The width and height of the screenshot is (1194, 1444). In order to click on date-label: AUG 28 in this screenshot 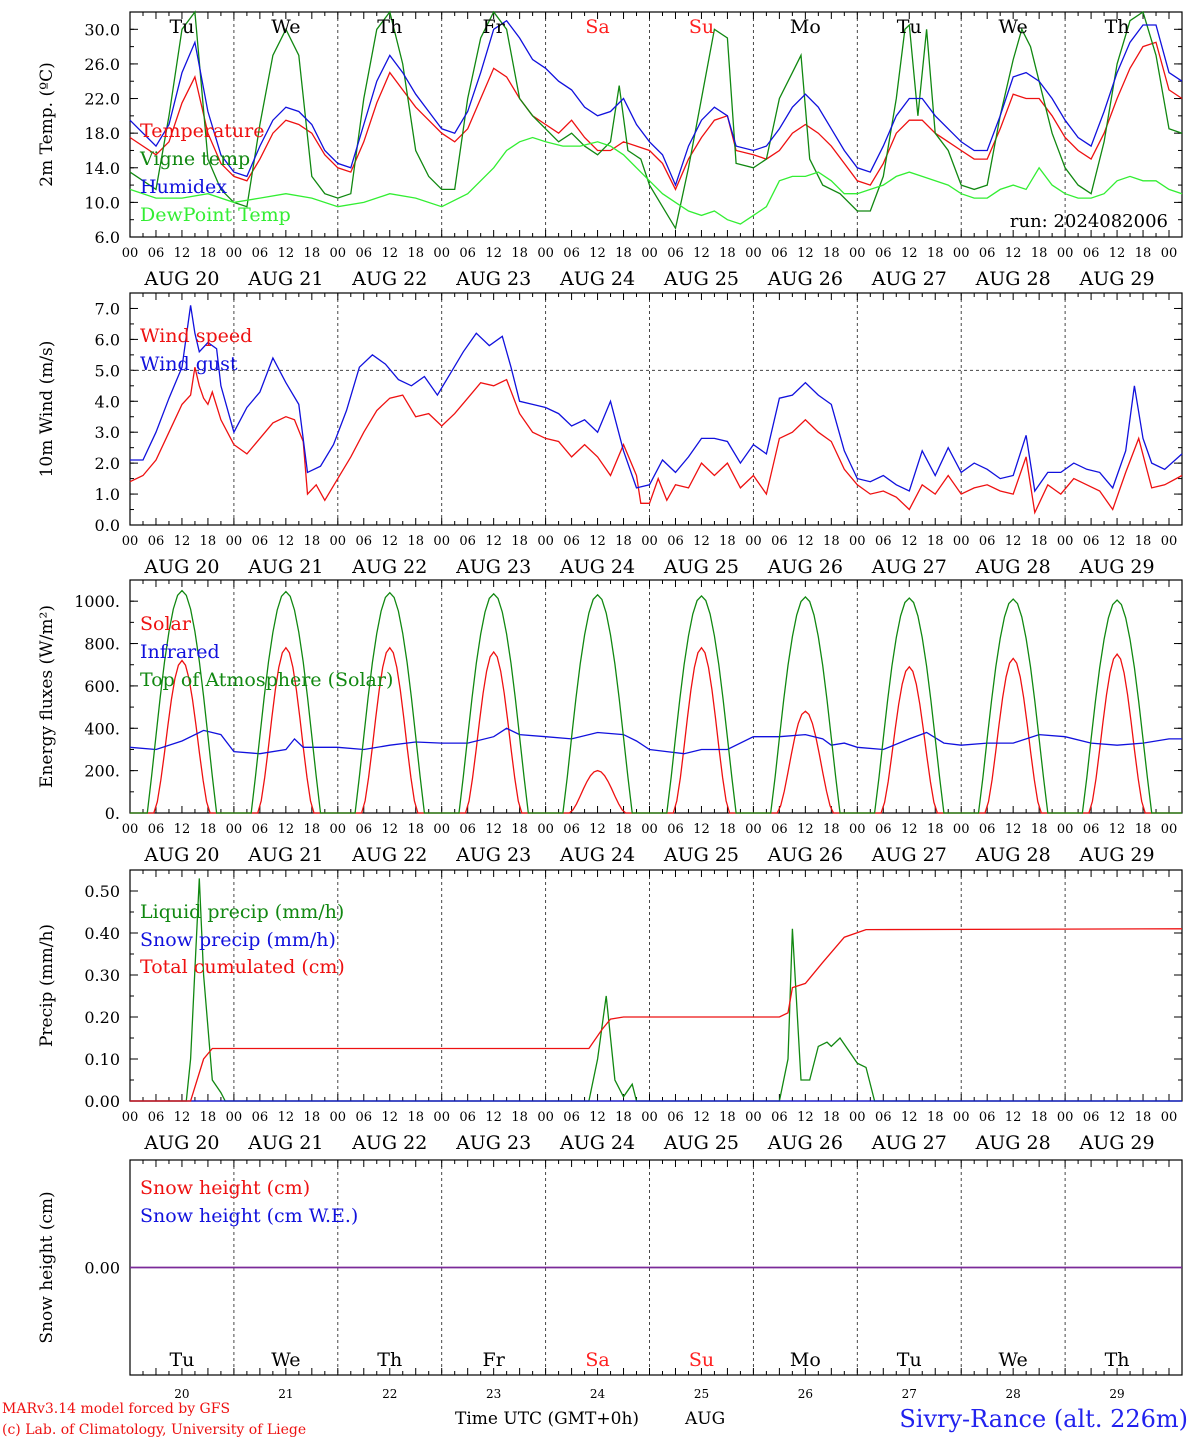, I will do `click(1013, 567)`.